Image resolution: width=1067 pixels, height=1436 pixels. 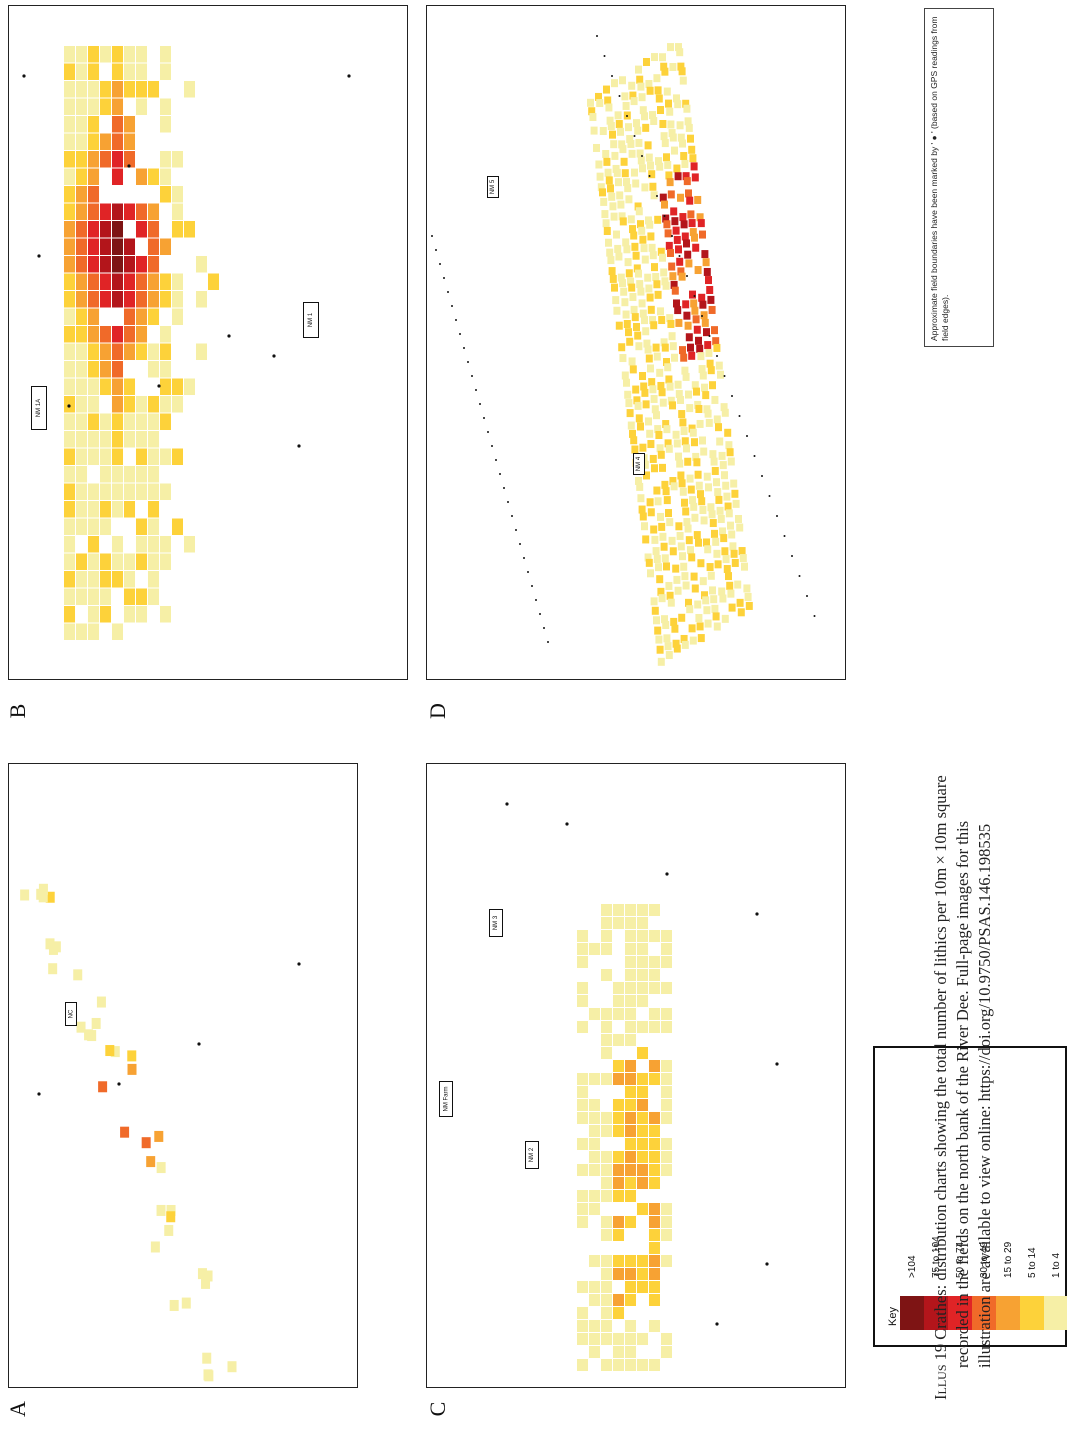 What do you see at coordinates (1032, 1262) in the screenshot?
I see `legend-swatch-label: 5 to 14` at bounding box center [1032, 1262].